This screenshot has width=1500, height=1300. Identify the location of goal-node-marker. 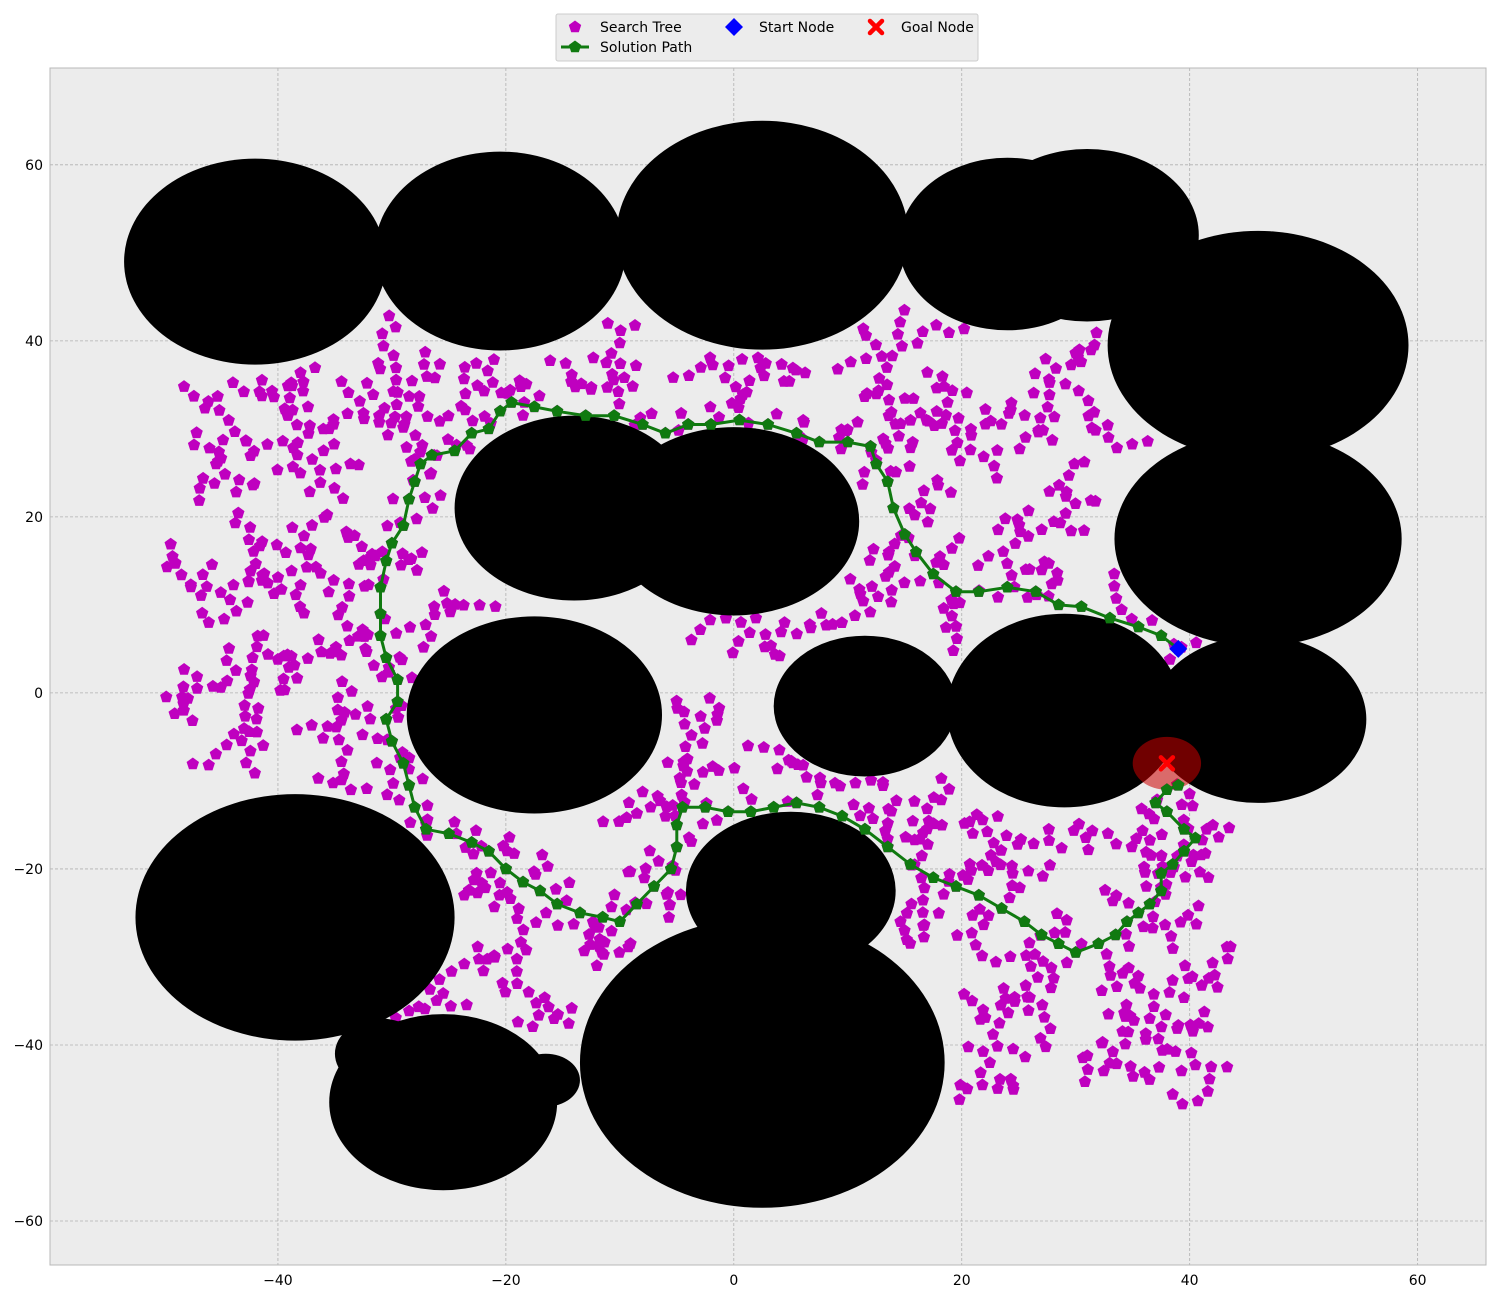
(1167, 763).